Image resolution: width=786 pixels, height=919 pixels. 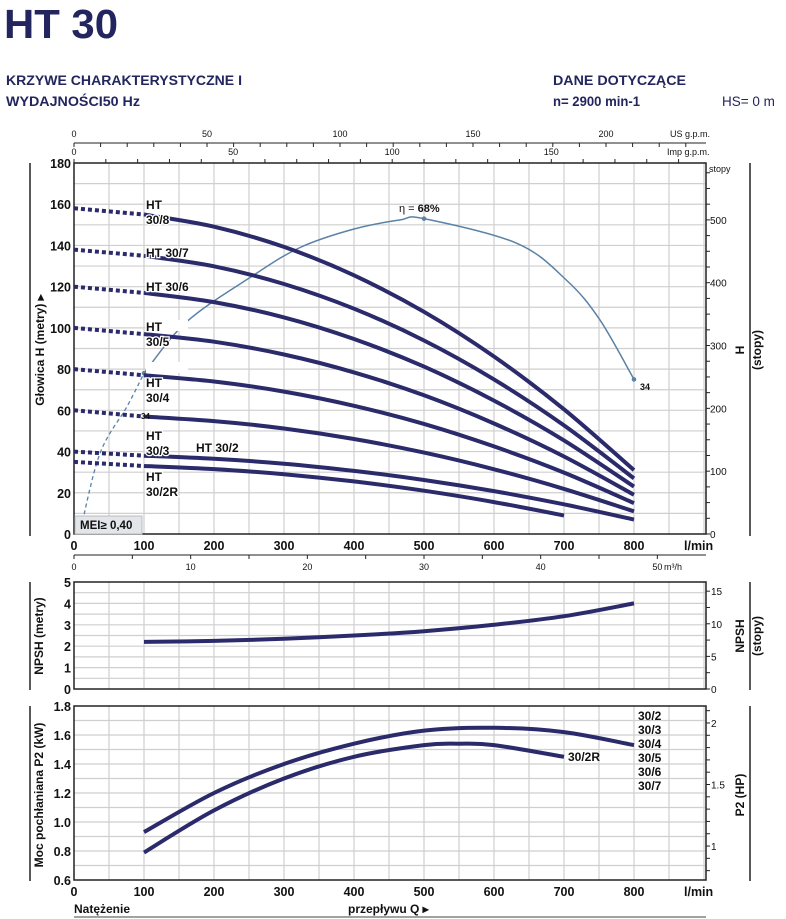 What do you see at coordinates (73, 134) in the screenshot?
I see `us-gpm-tick-label: 0` at bounding box center [73, 134].